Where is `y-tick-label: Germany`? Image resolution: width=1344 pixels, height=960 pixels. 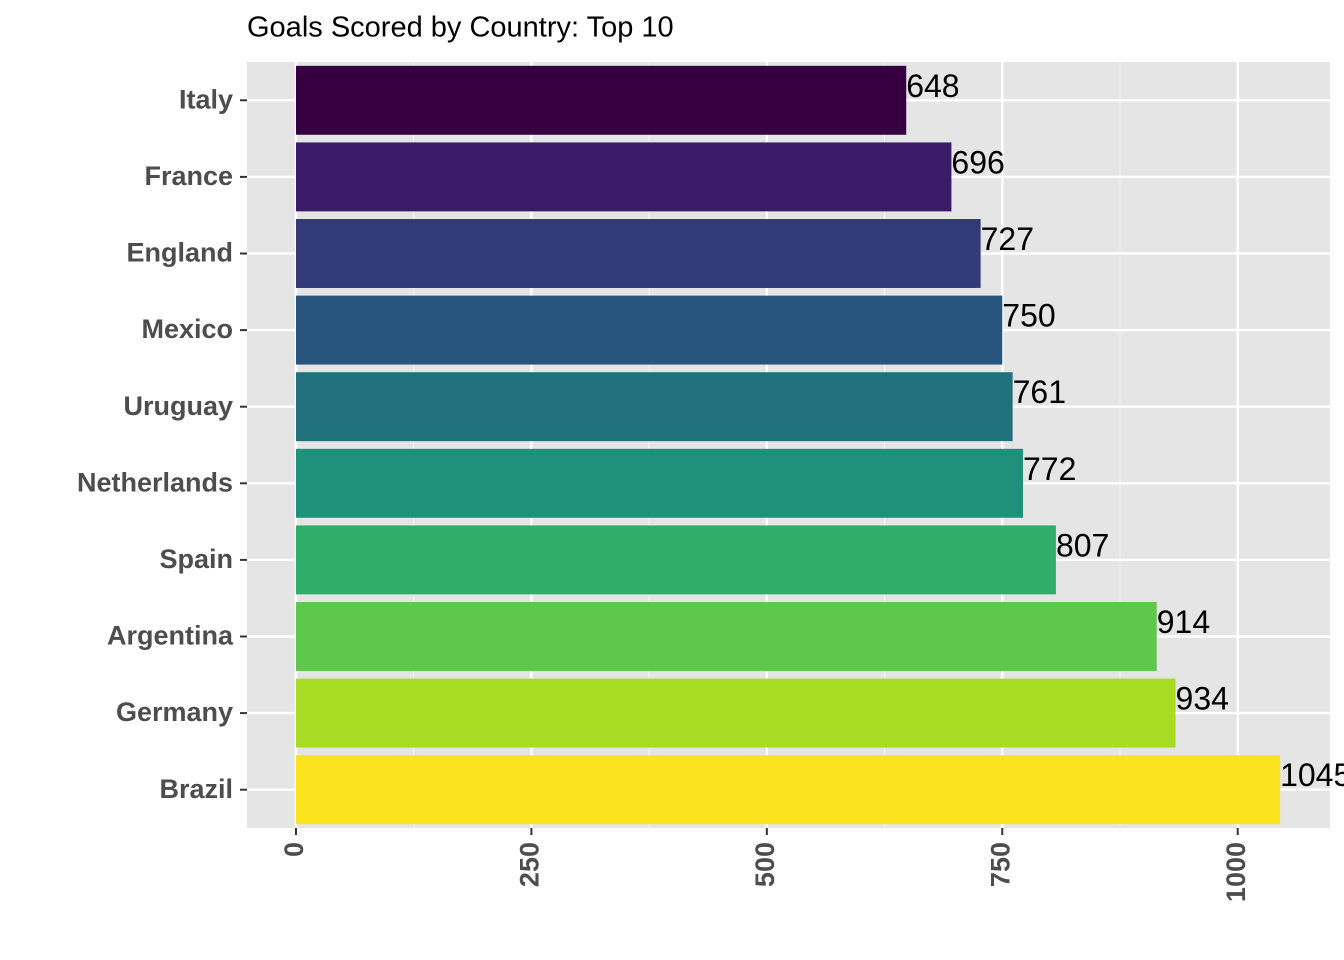 y-tick-label: Germany is located at coordinates (174, 712).